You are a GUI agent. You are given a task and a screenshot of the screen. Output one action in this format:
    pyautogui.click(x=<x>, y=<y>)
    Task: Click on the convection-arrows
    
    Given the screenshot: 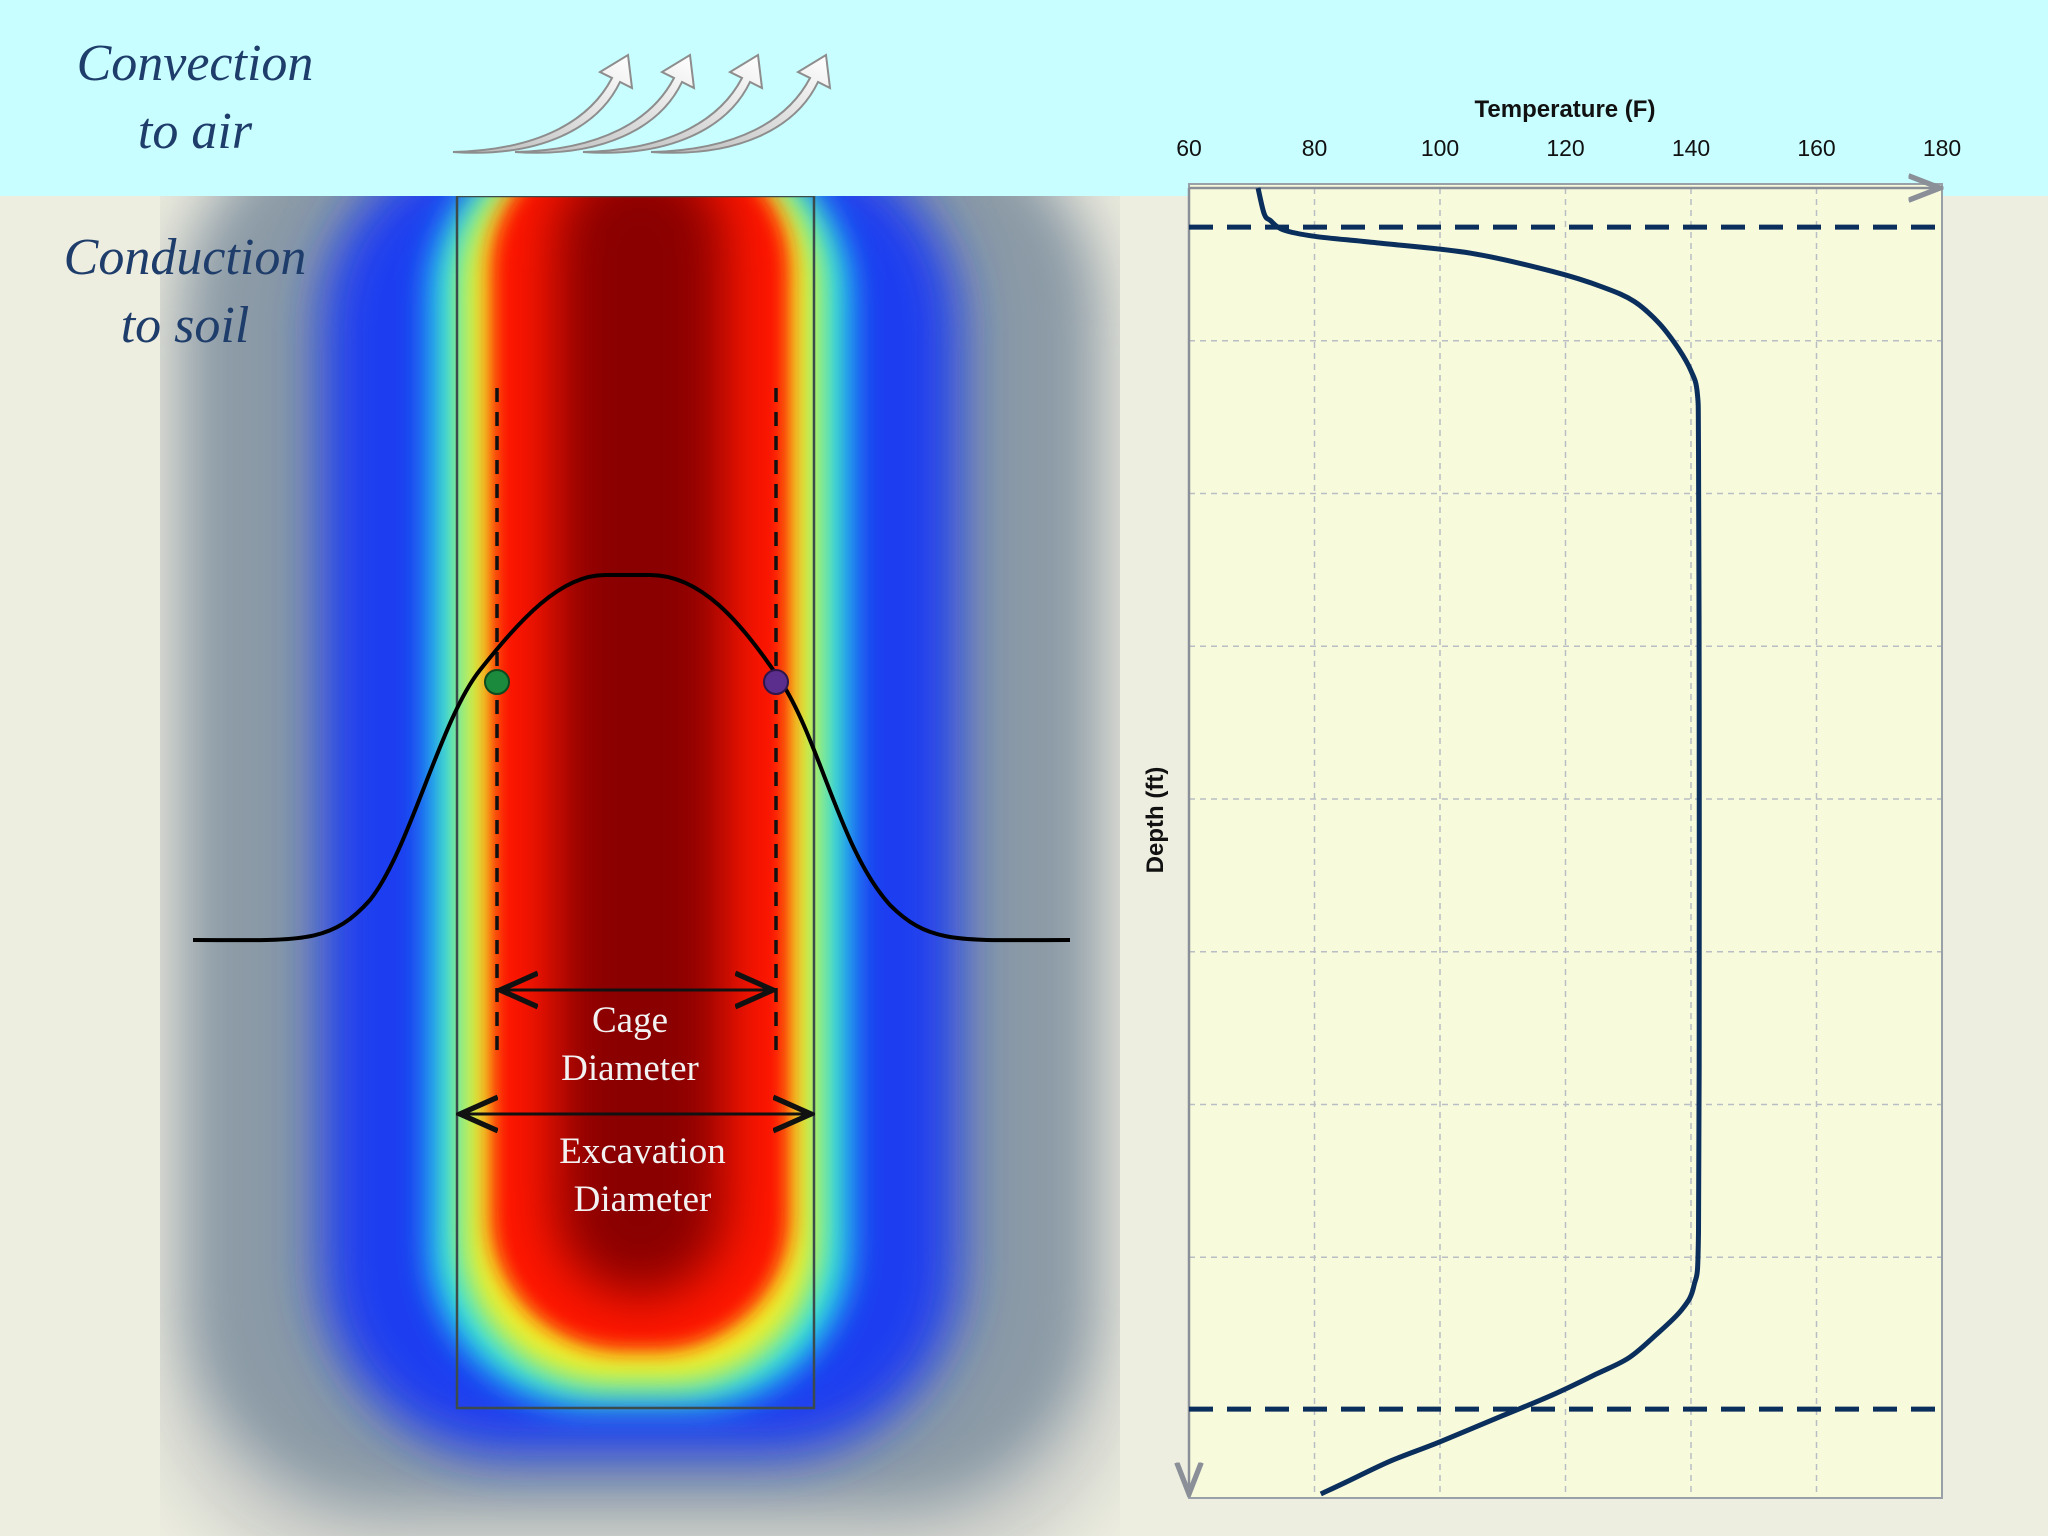 What is the action you would take?
    pyautogui.click(x=642, y=103)
    